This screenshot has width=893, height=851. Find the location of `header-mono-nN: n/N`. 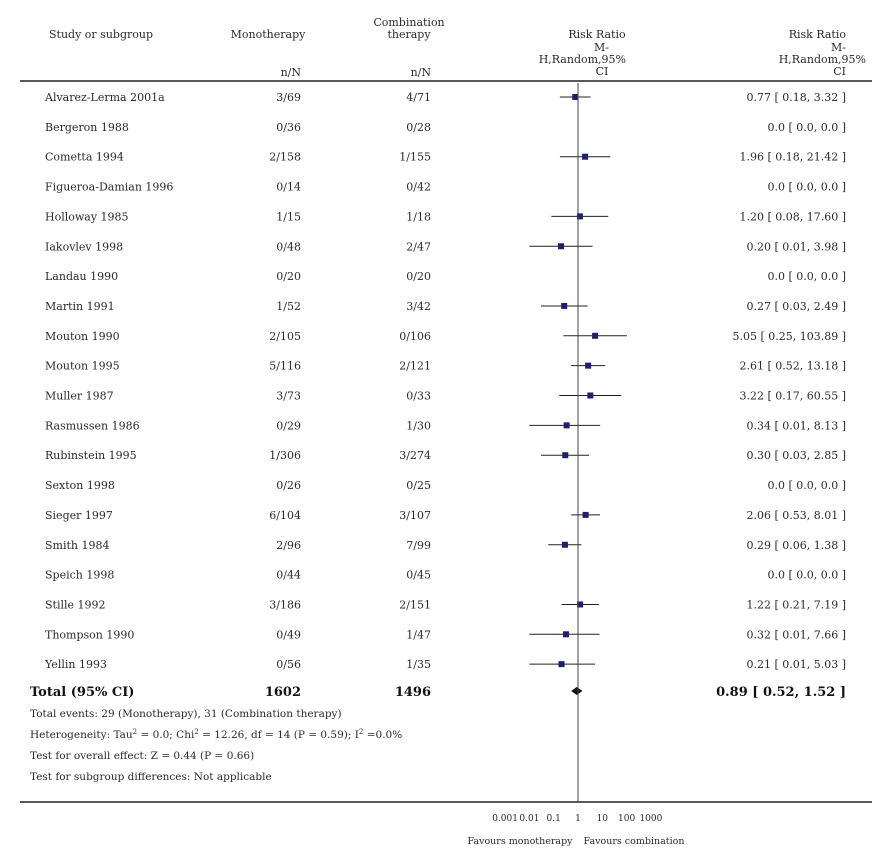

header-mono-nN: n/N is located at coordinates (291, 72).